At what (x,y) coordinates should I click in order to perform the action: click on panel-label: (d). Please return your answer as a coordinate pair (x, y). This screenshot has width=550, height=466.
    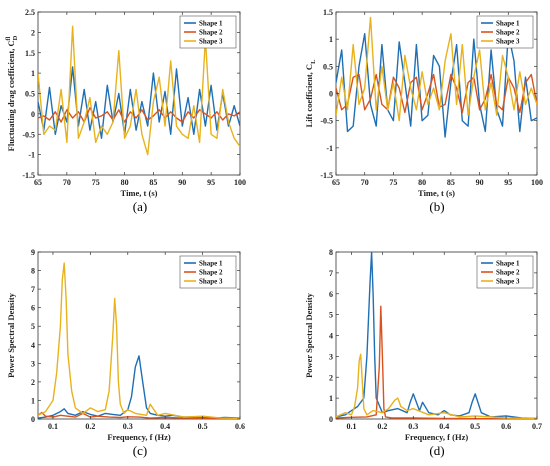
    Looking at the image, I should click on (436, 450).